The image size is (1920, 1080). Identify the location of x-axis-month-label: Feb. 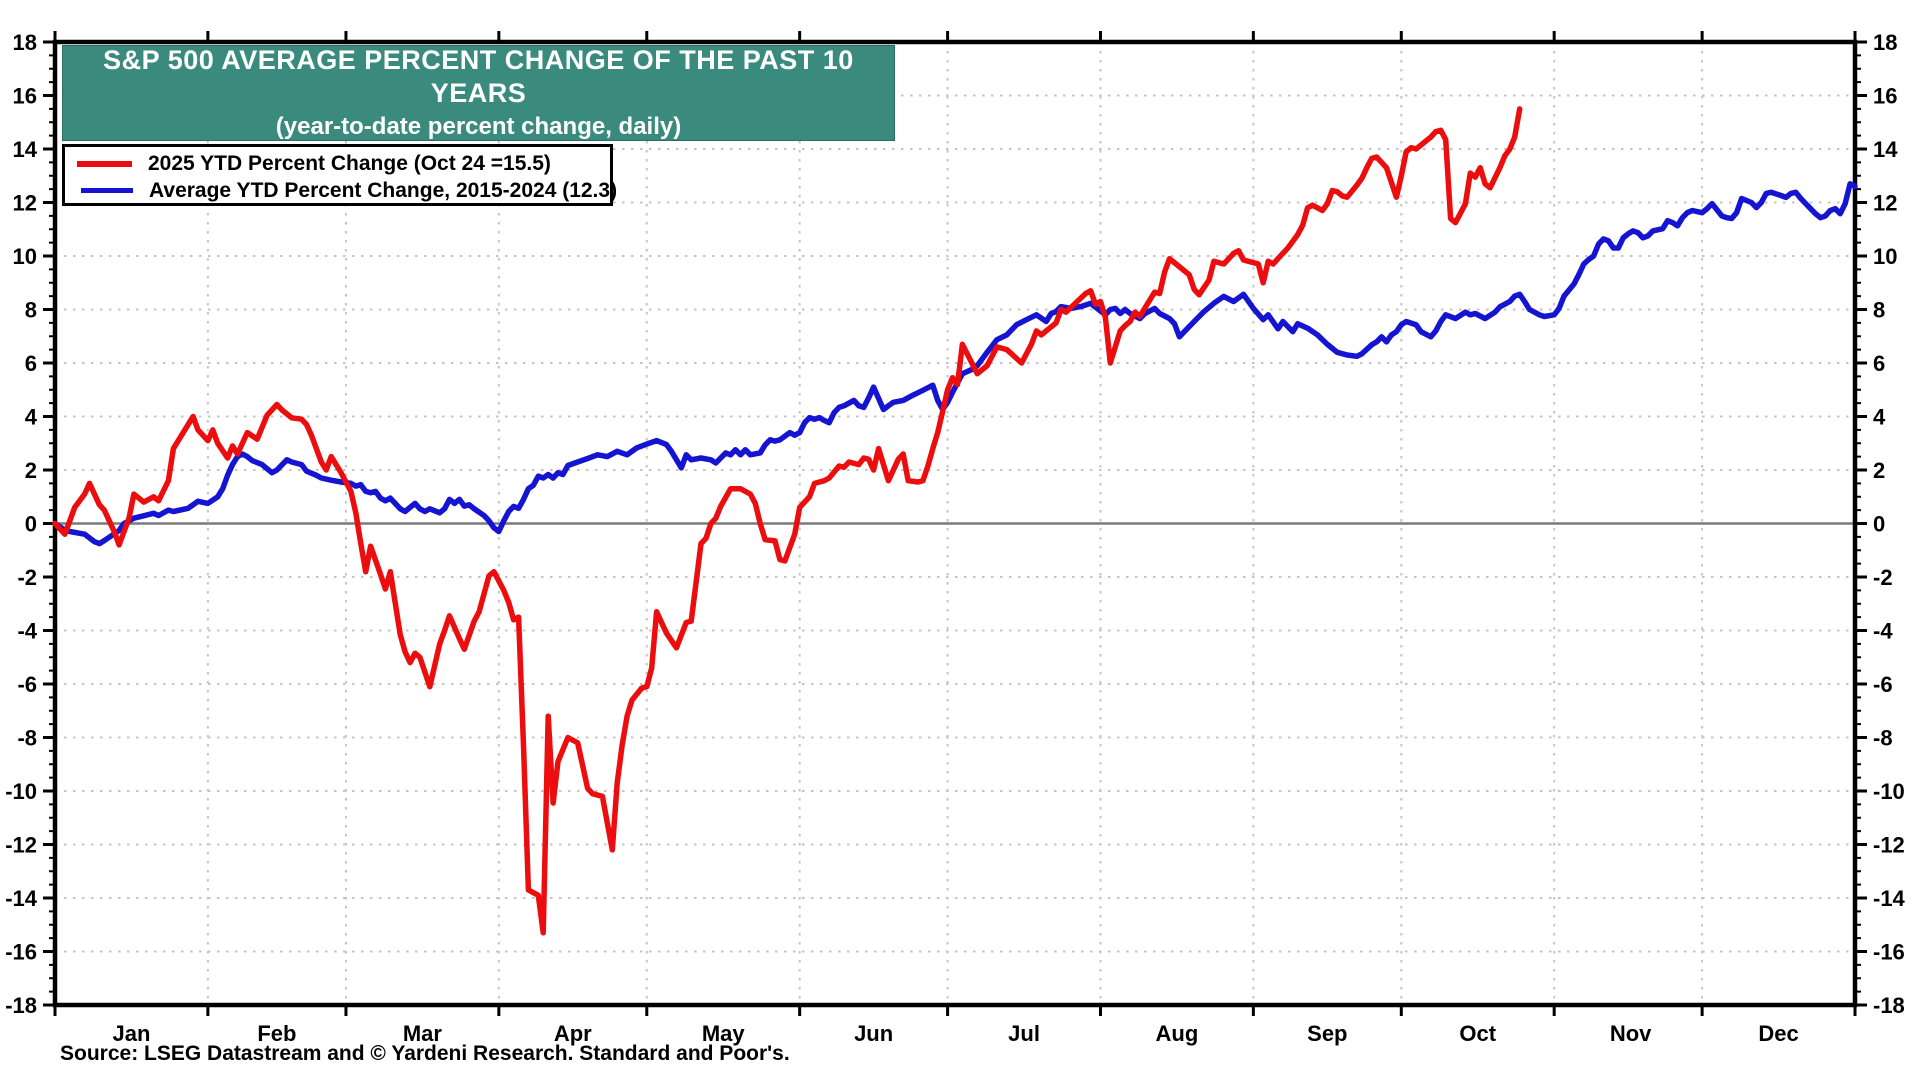
(276, 1033).